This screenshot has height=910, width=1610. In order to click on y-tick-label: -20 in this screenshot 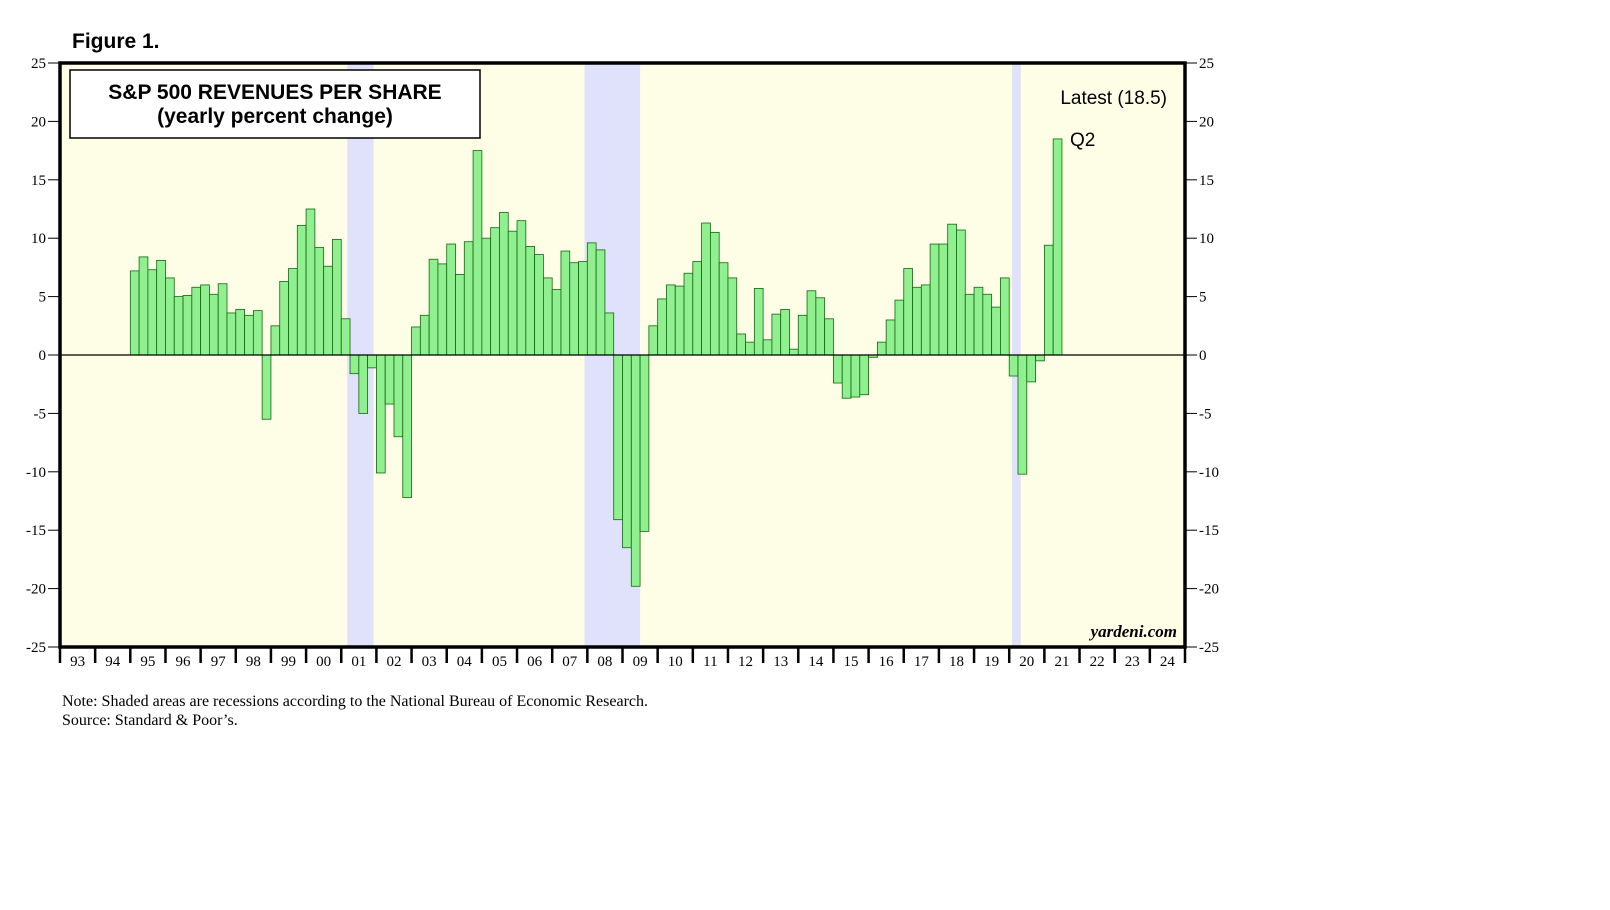, I will do `click(1209, 590)`.